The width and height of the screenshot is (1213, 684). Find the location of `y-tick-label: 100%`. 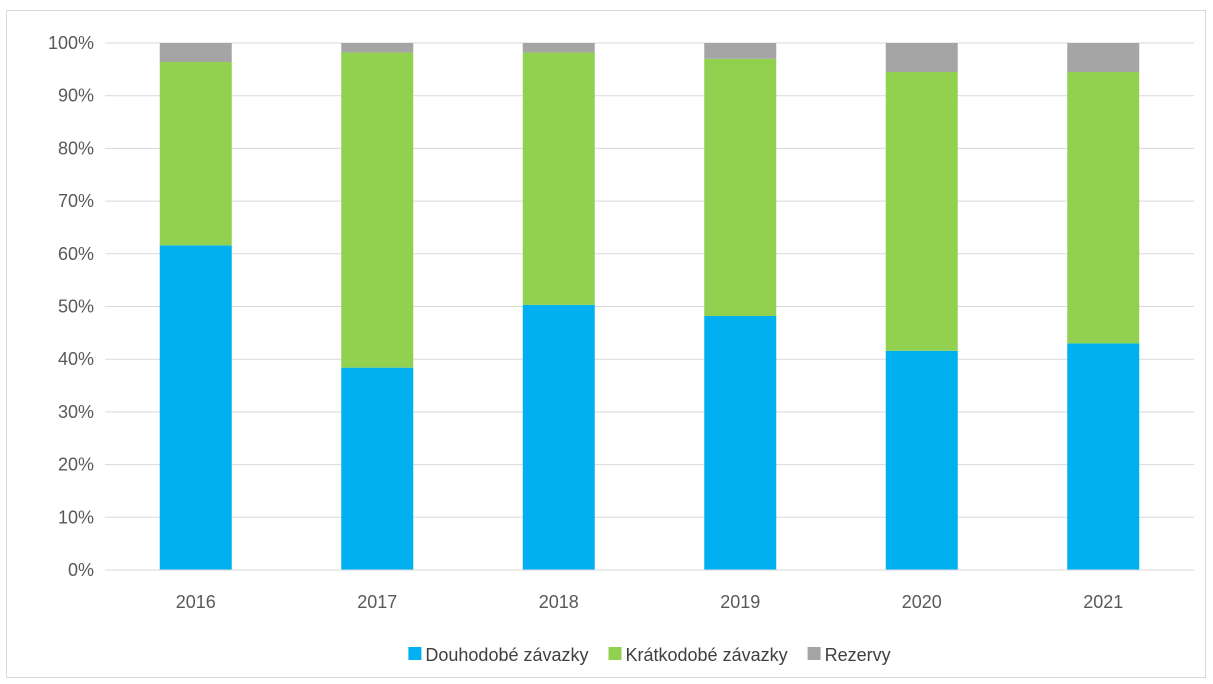

y-tick-label: 100% is located at coordinates (71, 43).